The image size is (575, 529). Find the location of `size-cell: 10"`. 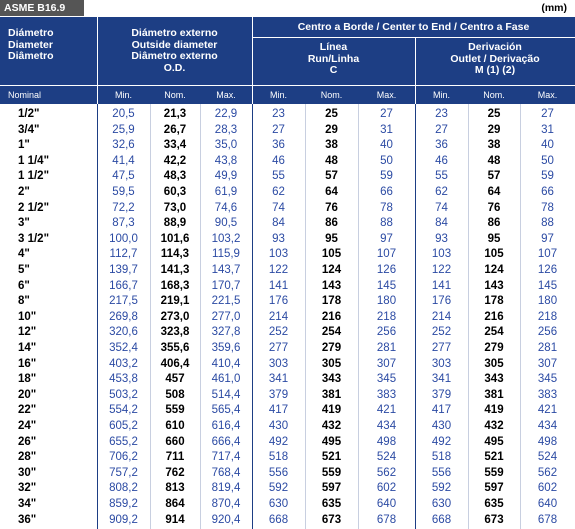

size-cell: 10" is located at coordinates (27, 316).